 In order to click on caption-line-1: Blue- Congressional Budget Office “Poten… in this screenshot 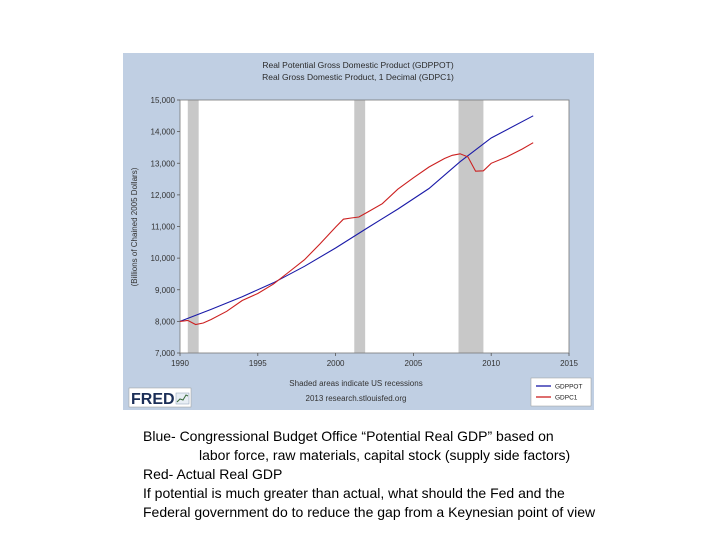, I will do `click(348, 436)`.